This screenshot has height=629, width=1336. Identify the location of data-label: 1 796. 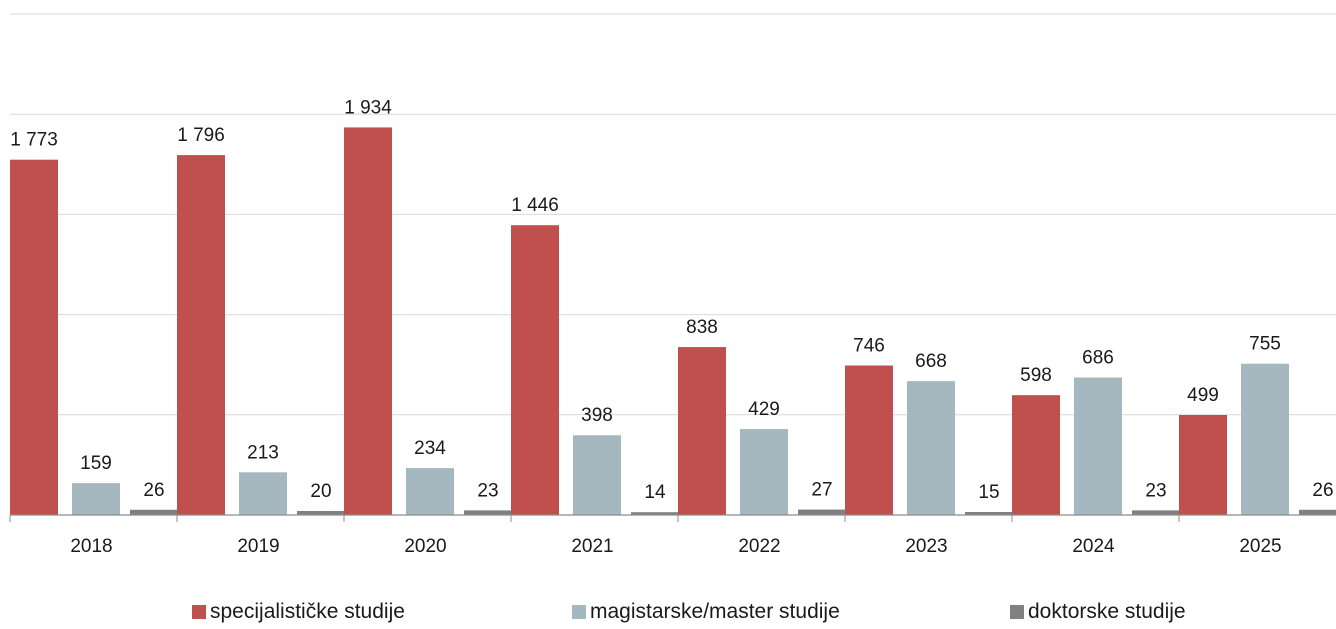
(201, 135).